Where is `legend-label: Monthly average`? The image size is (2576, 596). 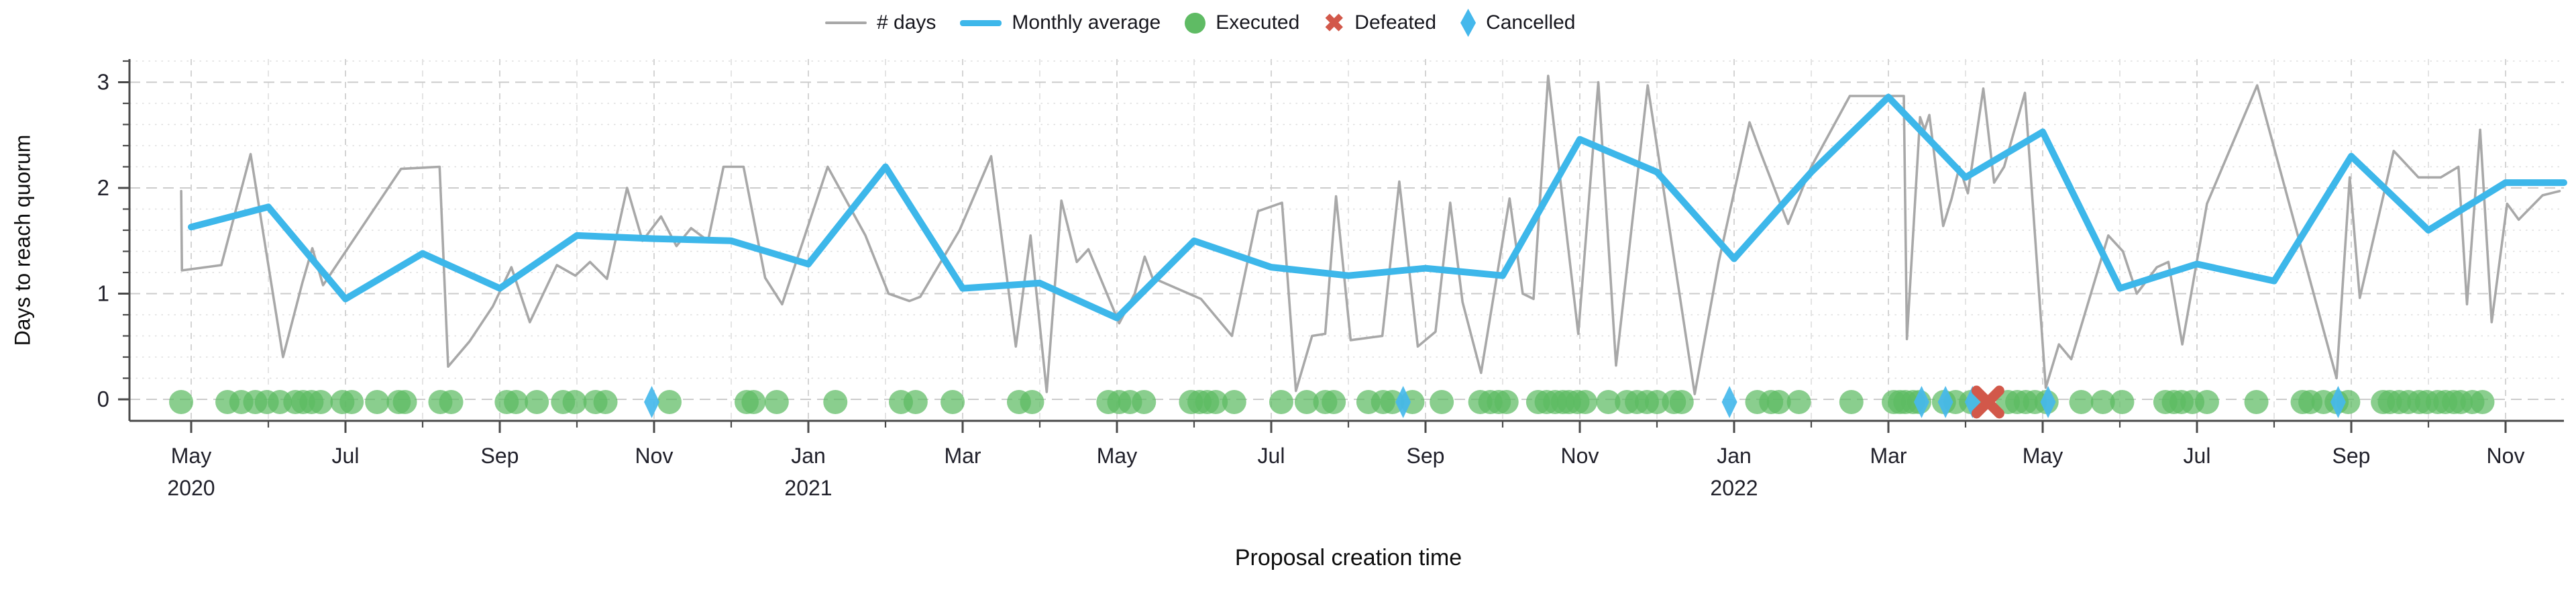
legend-label: Monthly average is located at coordinates (1086, 23).